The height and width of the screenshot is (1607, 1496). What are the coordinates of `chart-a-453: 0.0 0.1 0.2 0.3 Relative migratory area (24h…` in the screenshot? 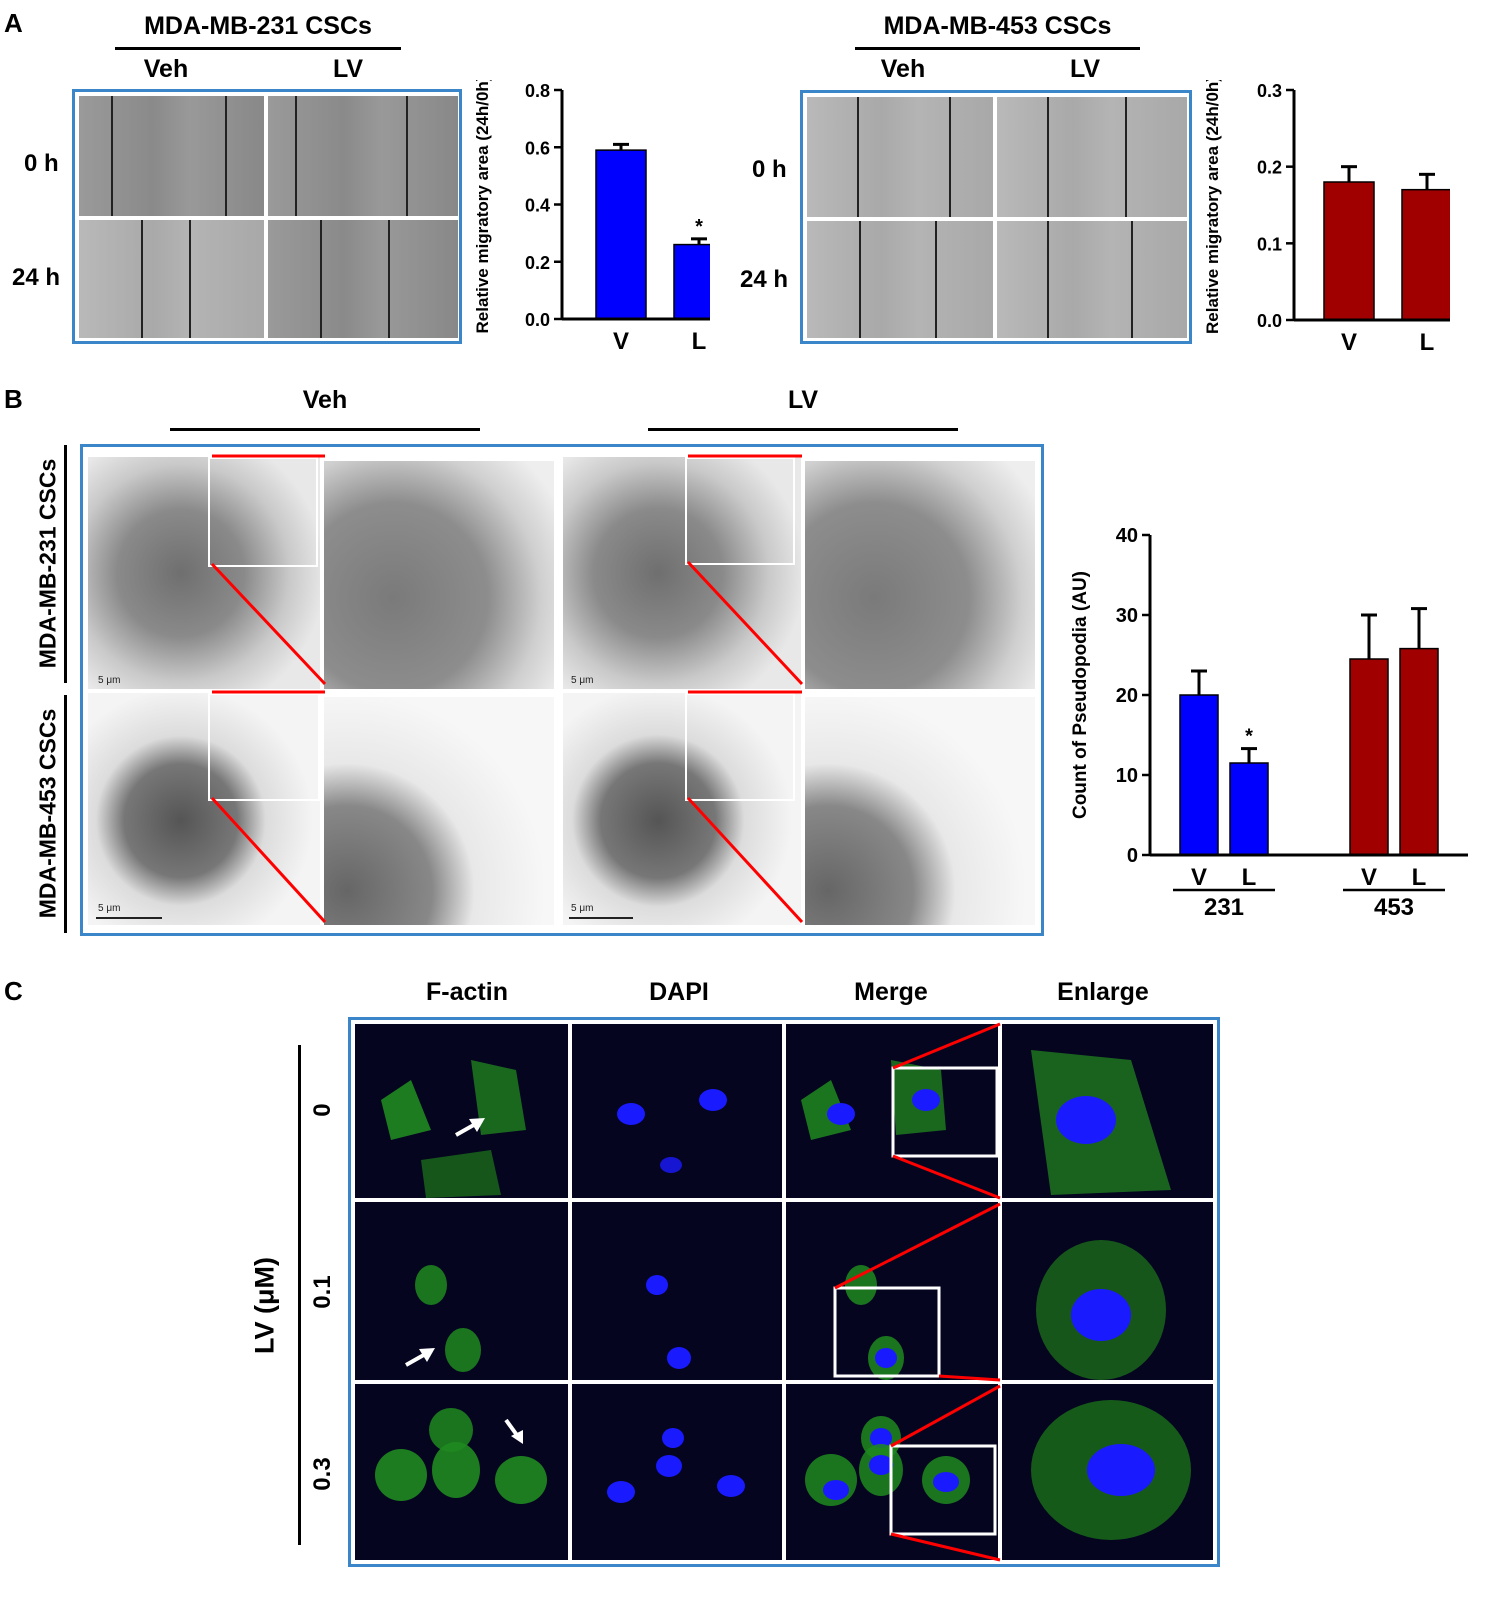 It's located at (1326, 218).